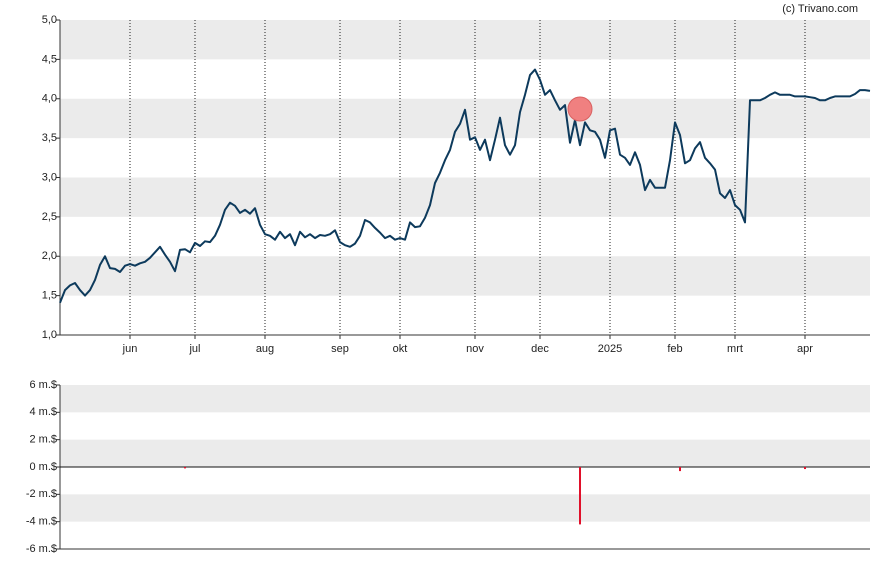 This screenshot has height=565, width=888. Describe the element at coordinates (194, 349) in the screenshot. I see `x-tick-label: jul` at that location.